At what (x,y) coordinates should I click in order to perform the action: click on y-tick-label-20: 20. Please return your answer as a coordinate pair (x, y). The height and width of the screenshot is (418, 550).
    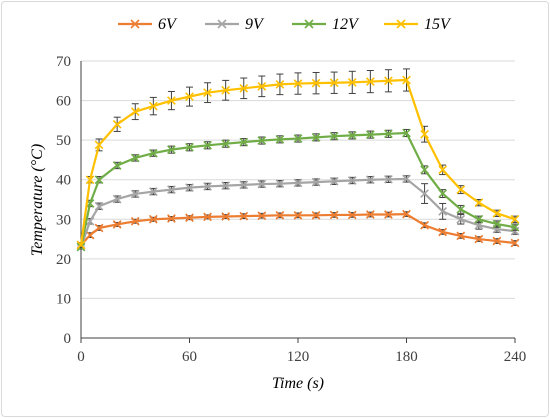
    Looking at the image, I should click on (63, 260).